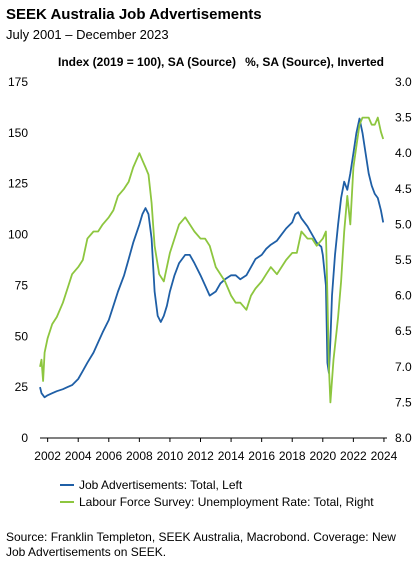 This screenshot has width=420, height=571. What do you see at coordinates (18, 184) in the screenshot?
I see `y-left-tick-label: 125` at bounding box center [18, 184].